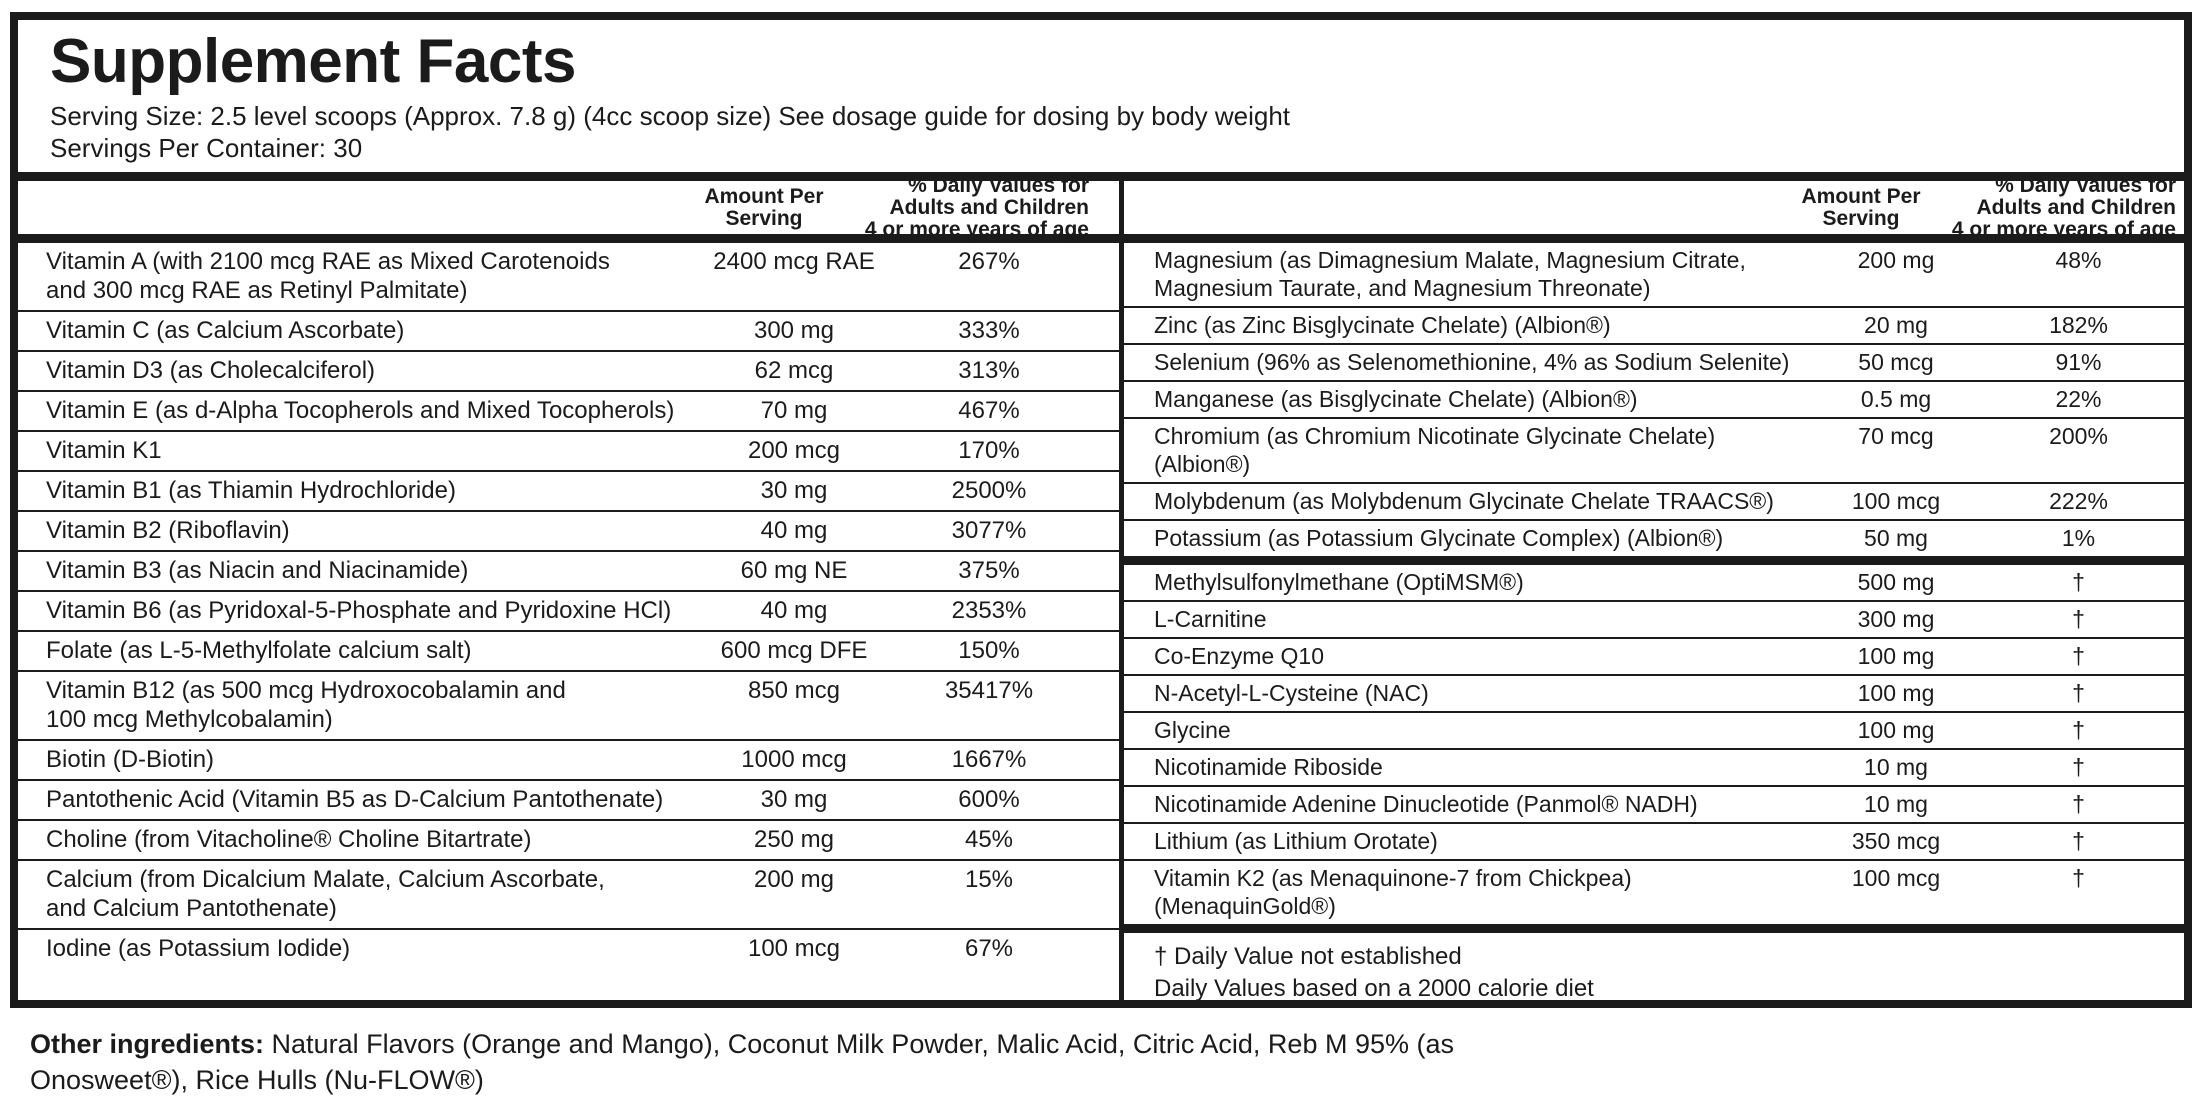 The width and height of the screenshot is (2200, 1111). What do you see at coordinates (794, 570) in the screenshot?
I see `amount-cell: 60 mg NE` at bounding box center [794, 570].